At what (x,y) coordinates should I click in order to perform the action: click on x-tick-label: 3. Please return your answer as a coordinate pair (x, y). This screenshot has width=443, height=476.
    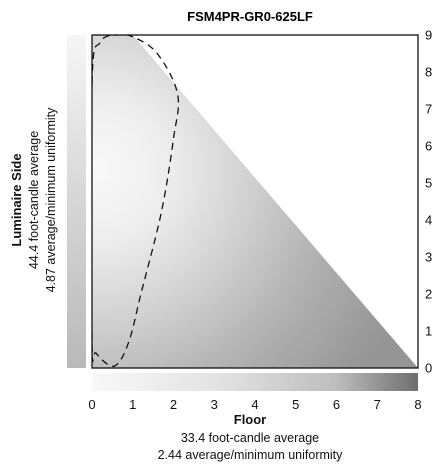
    Looking at the image, I should click on (214, 404).